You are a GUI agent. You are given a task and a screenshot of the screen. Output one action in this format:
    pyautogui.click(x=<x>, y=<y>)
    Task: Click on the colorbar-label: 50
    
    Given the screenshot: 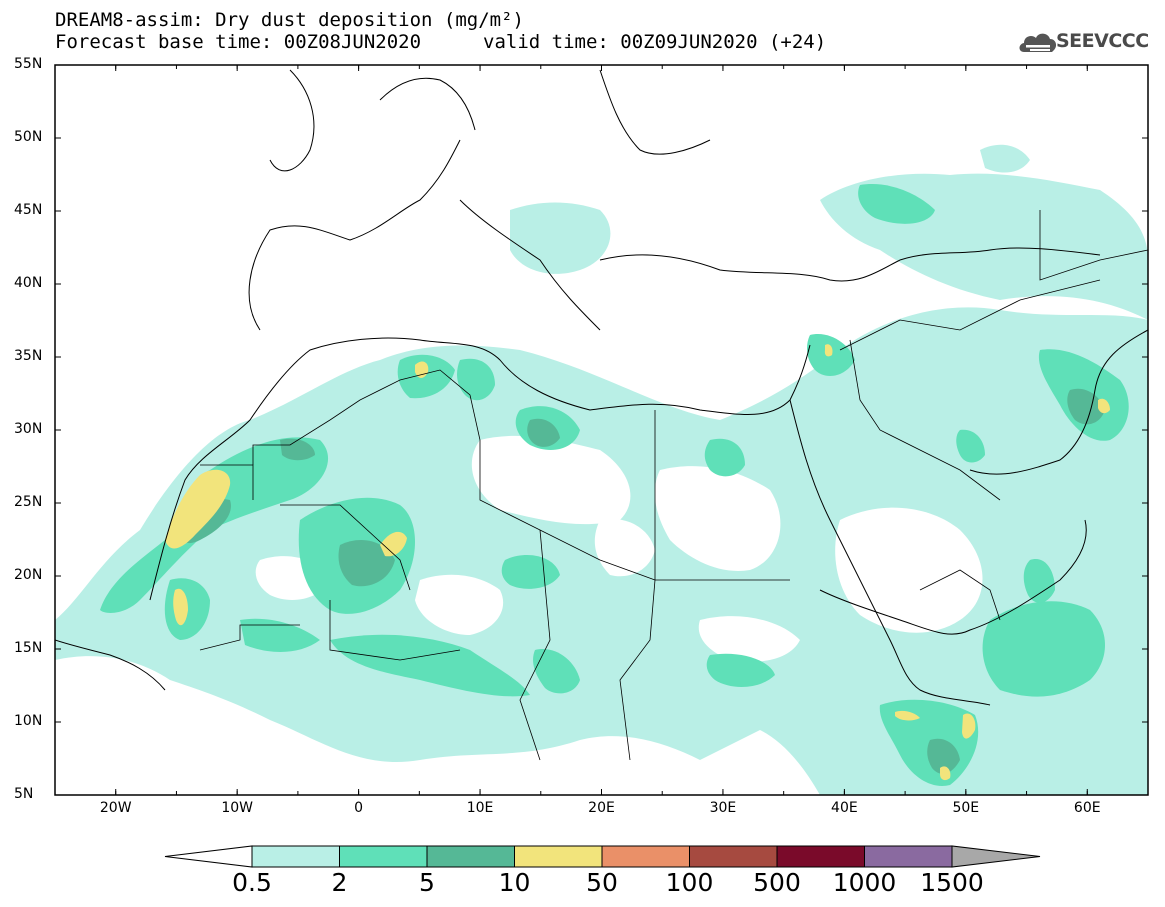 What is the action you would take?
    pyautogui.click(x=602, y=882)
    